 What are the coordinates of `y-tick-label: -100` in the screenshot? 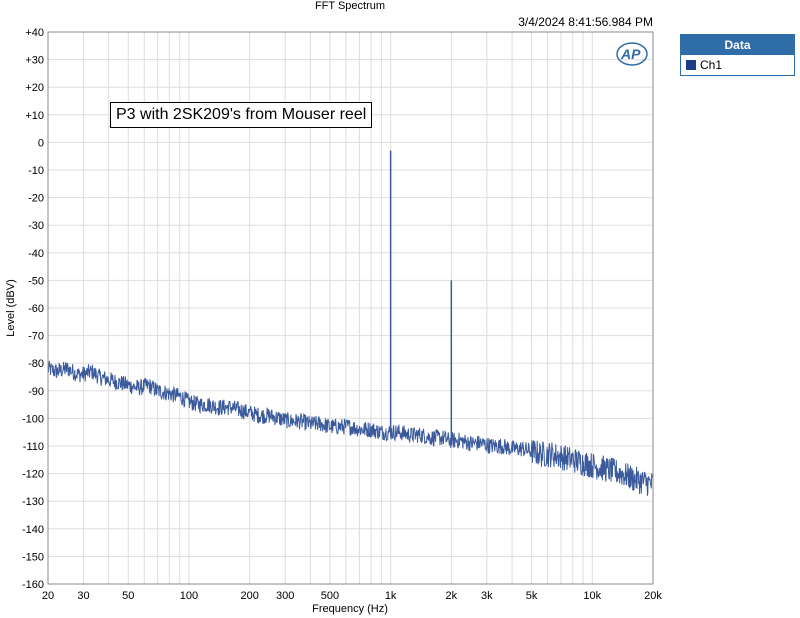 It's located at (33, 419).